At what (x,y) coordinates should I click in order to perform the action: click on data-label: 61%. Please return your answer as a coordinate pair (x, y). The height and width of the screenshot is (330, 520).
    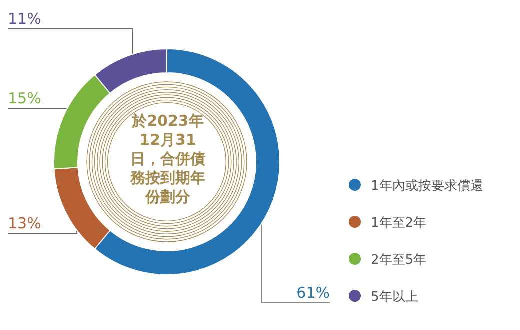
    Looking at the image, I should click on (313, 293).